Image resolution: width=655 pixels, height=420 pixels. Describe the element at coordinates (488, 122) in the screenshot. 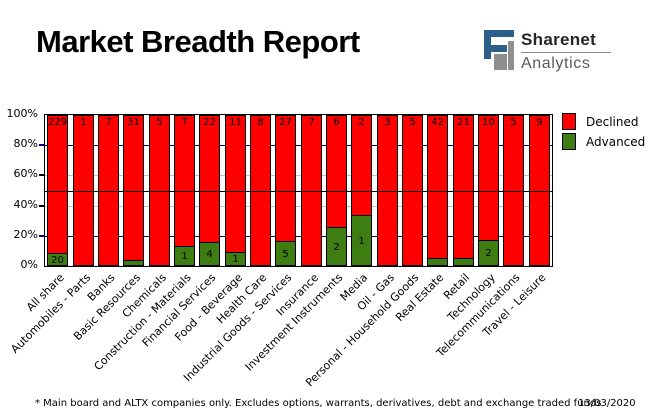

I see `declined-count-label: 10` at that location.